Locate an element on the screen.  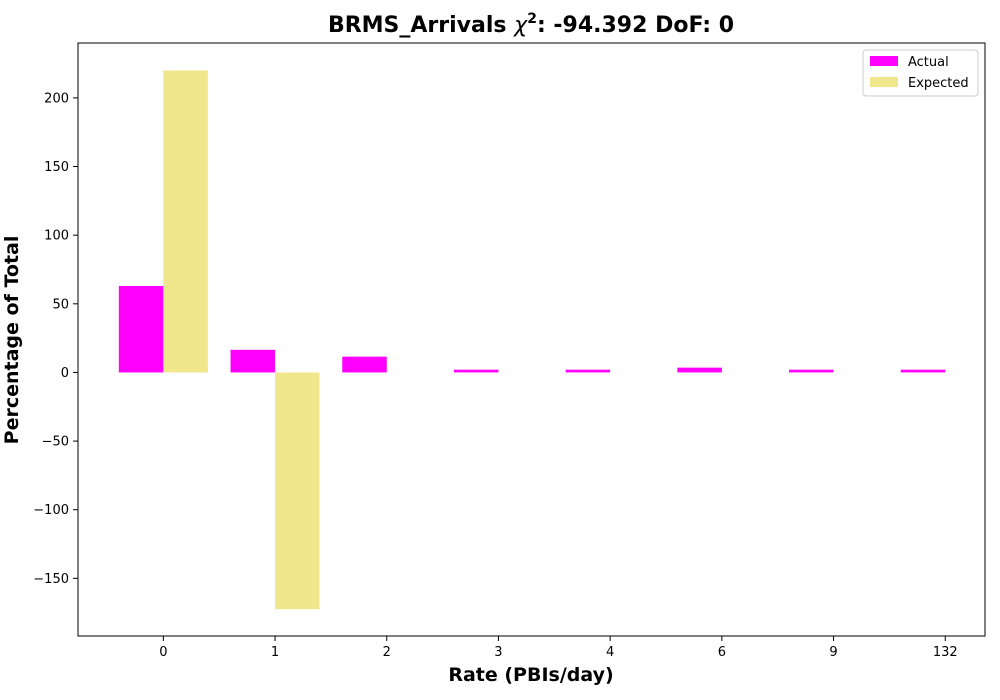
chart-title-rest: : -94.392 DoF: 0 is located at coordinates (635, 25).